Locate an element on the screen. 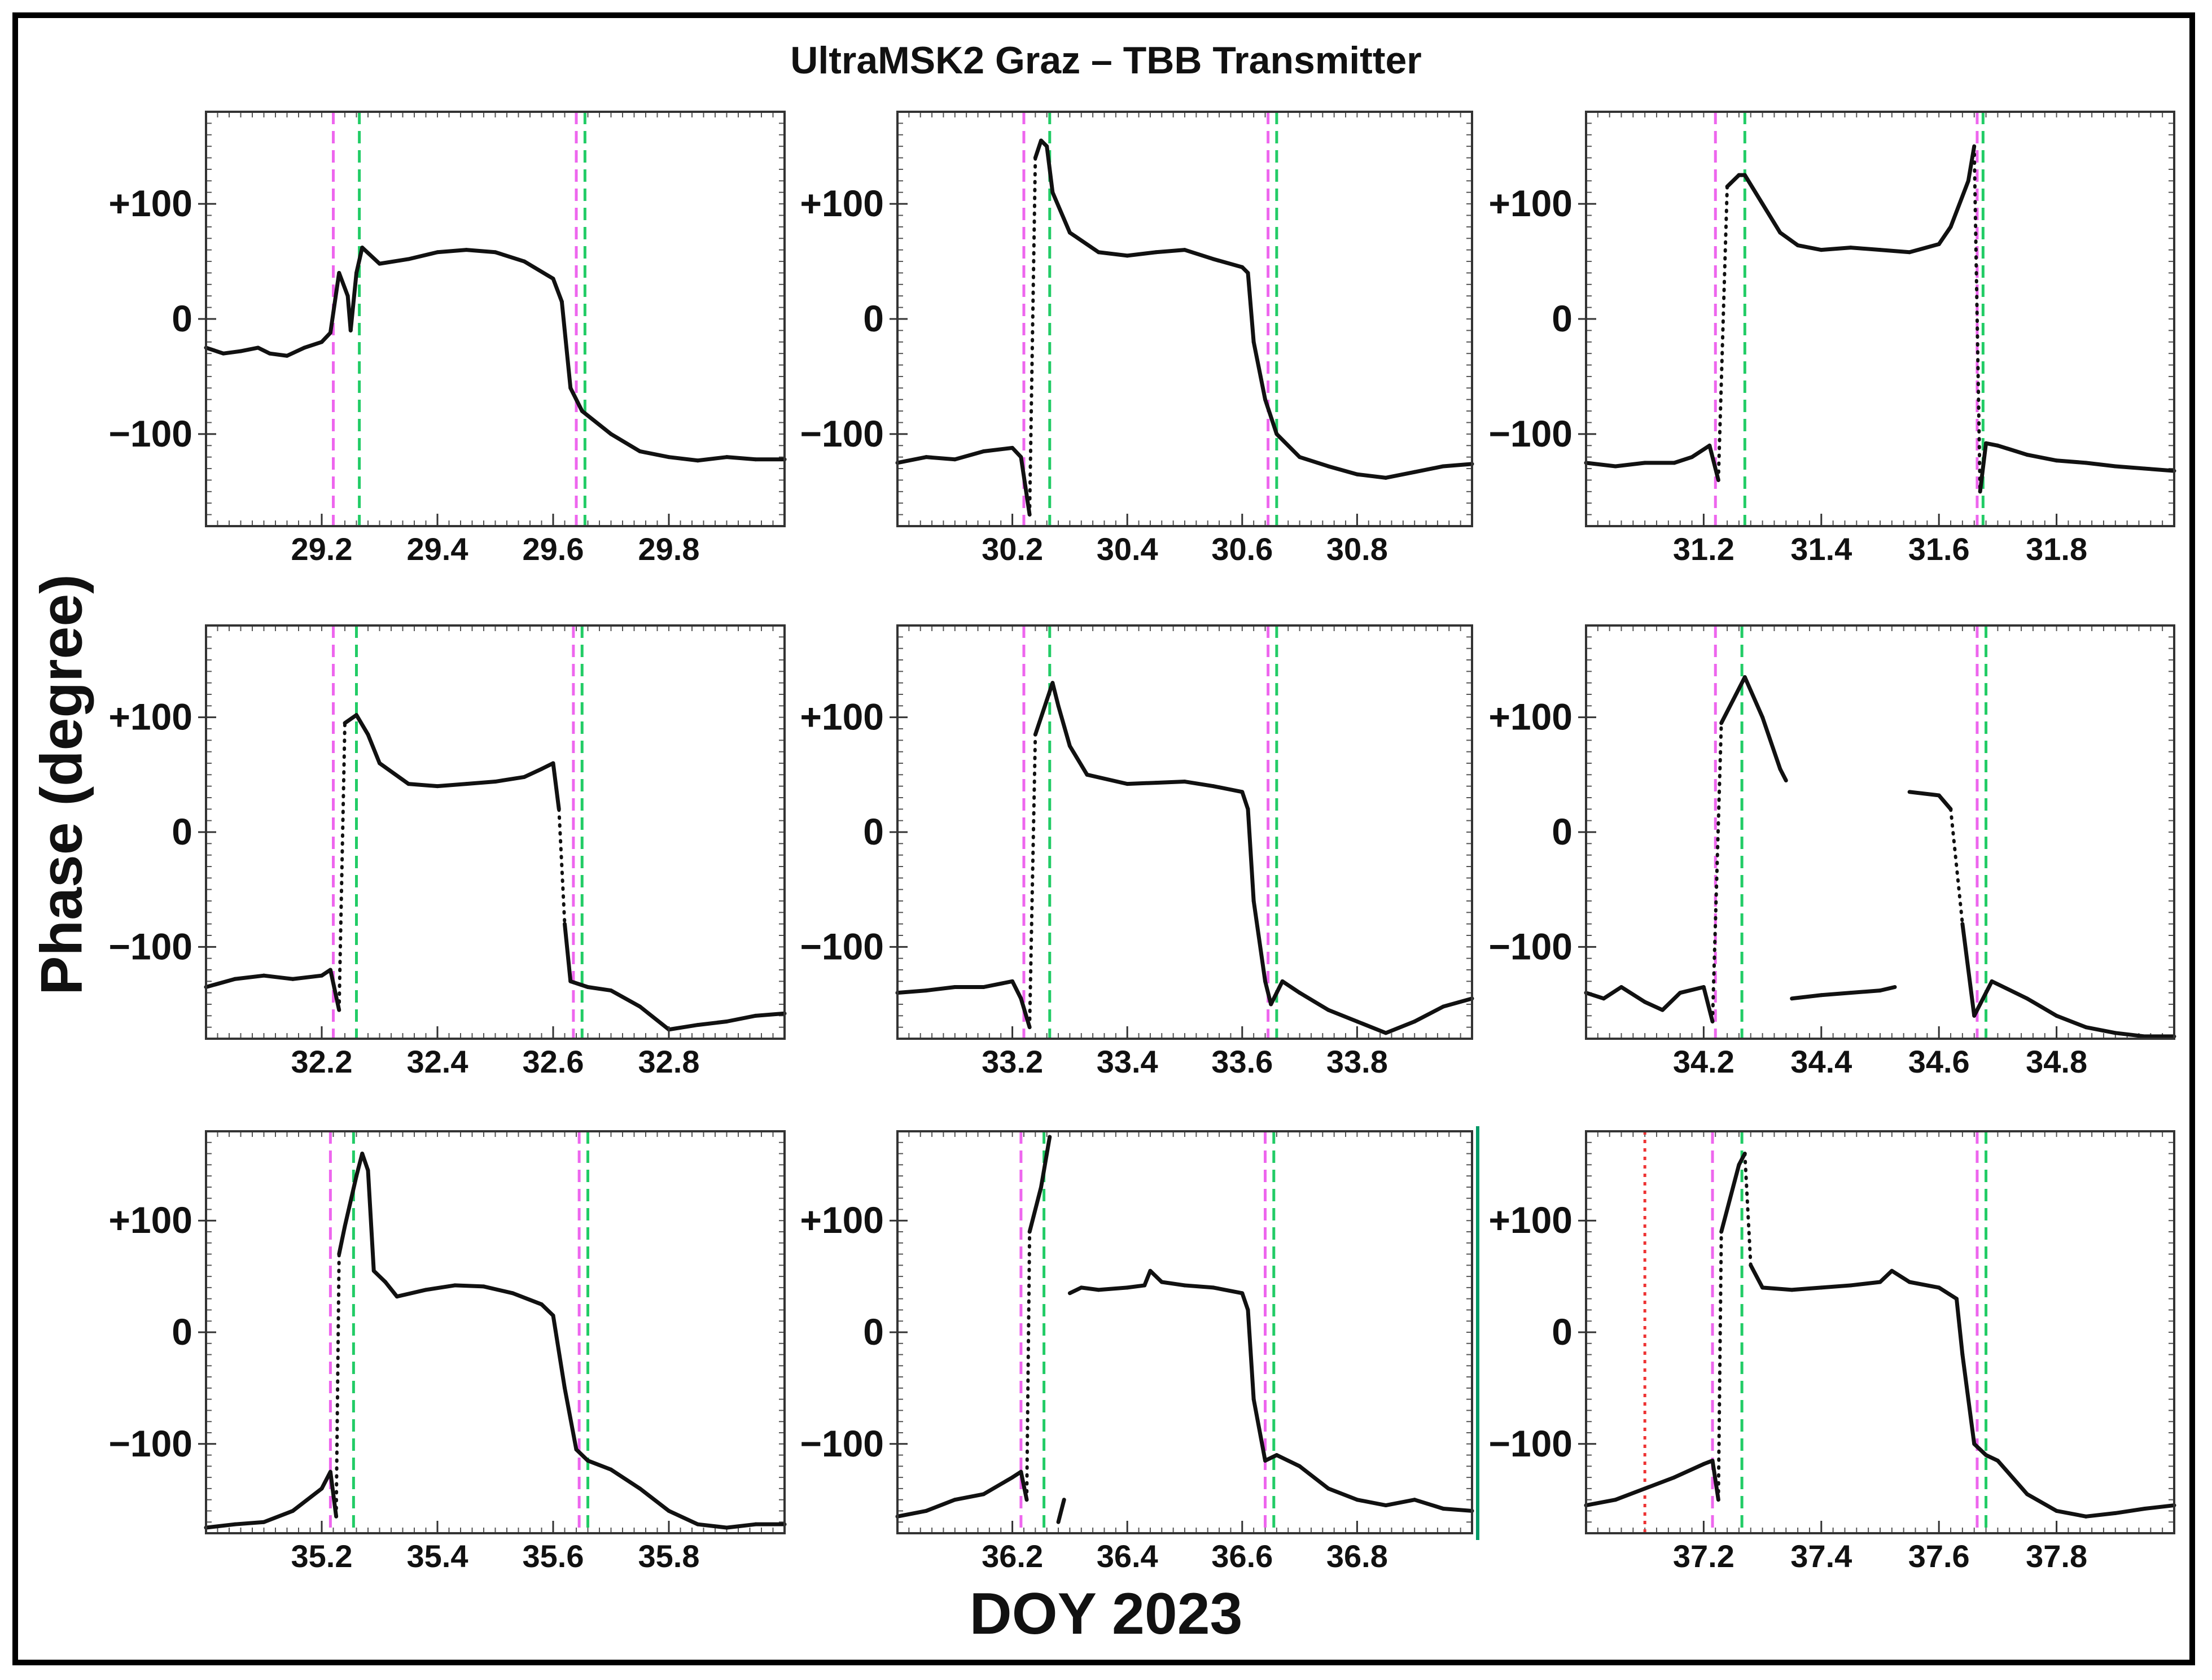 Image resolution: width=2212 pixels, height=1680 pixels. x-tick-label: 30.4 is located at coordinates (1127, 549).